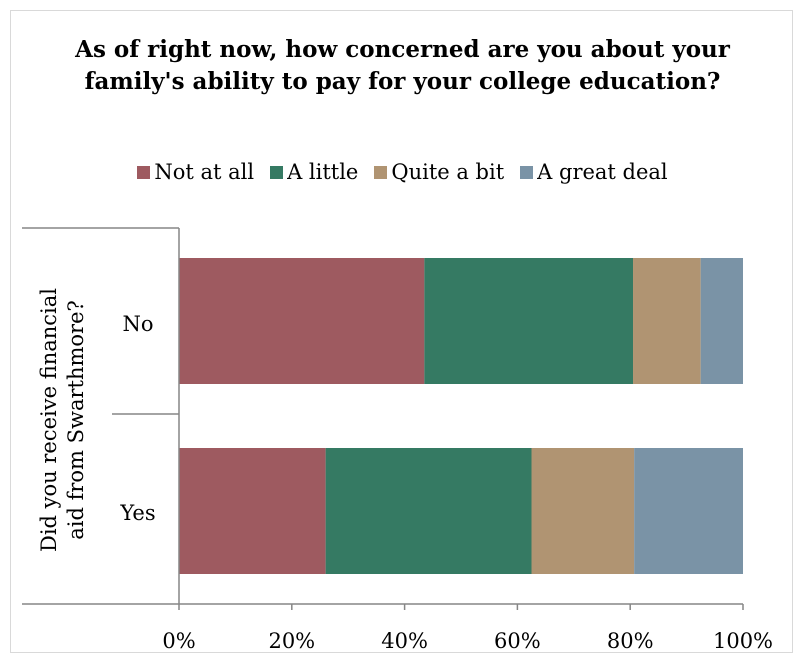 The width and height of the screenshot is (805, 665). Describe the element at coordinates (252, 511) in the screenshot. I see `bar-yes-not-at-all` at that location.